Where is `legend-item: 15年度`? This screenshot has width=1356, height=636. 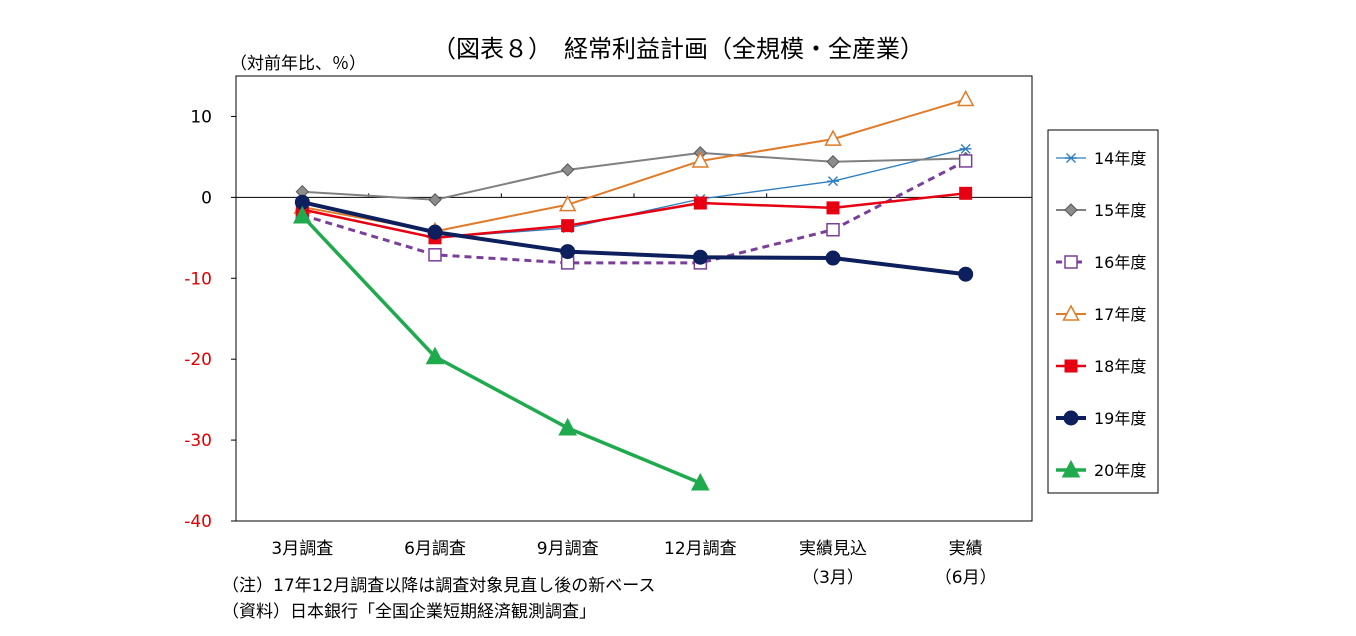
legend-item: 15年度 is located at coordinates (1101, 210).